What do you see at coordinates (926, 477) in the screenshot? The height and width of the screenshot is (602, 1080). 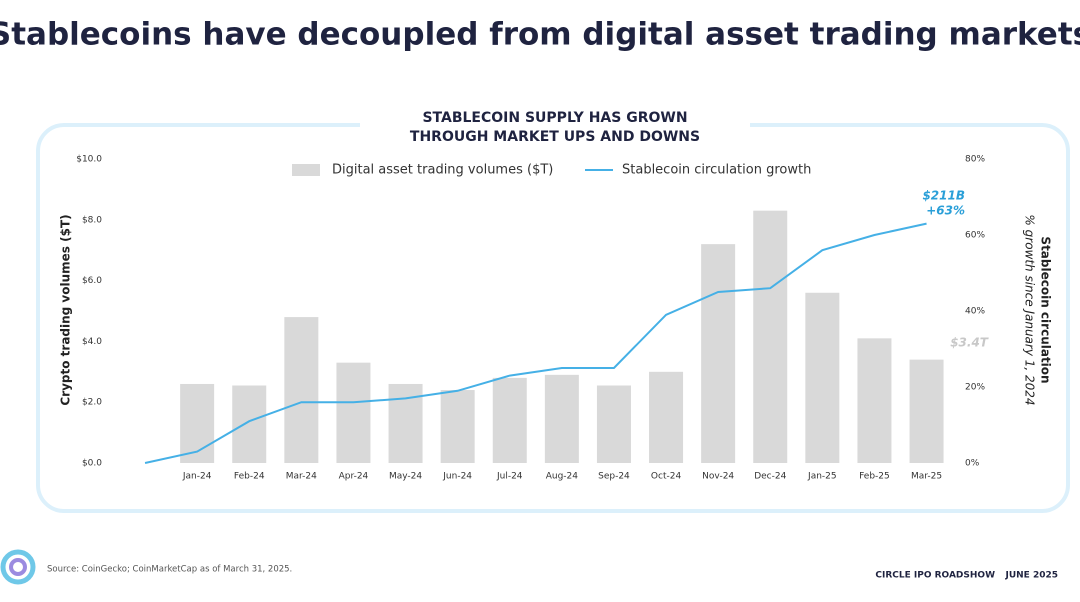 I see `x-tick-label: Mar-25` at bounding box center [926, 477].